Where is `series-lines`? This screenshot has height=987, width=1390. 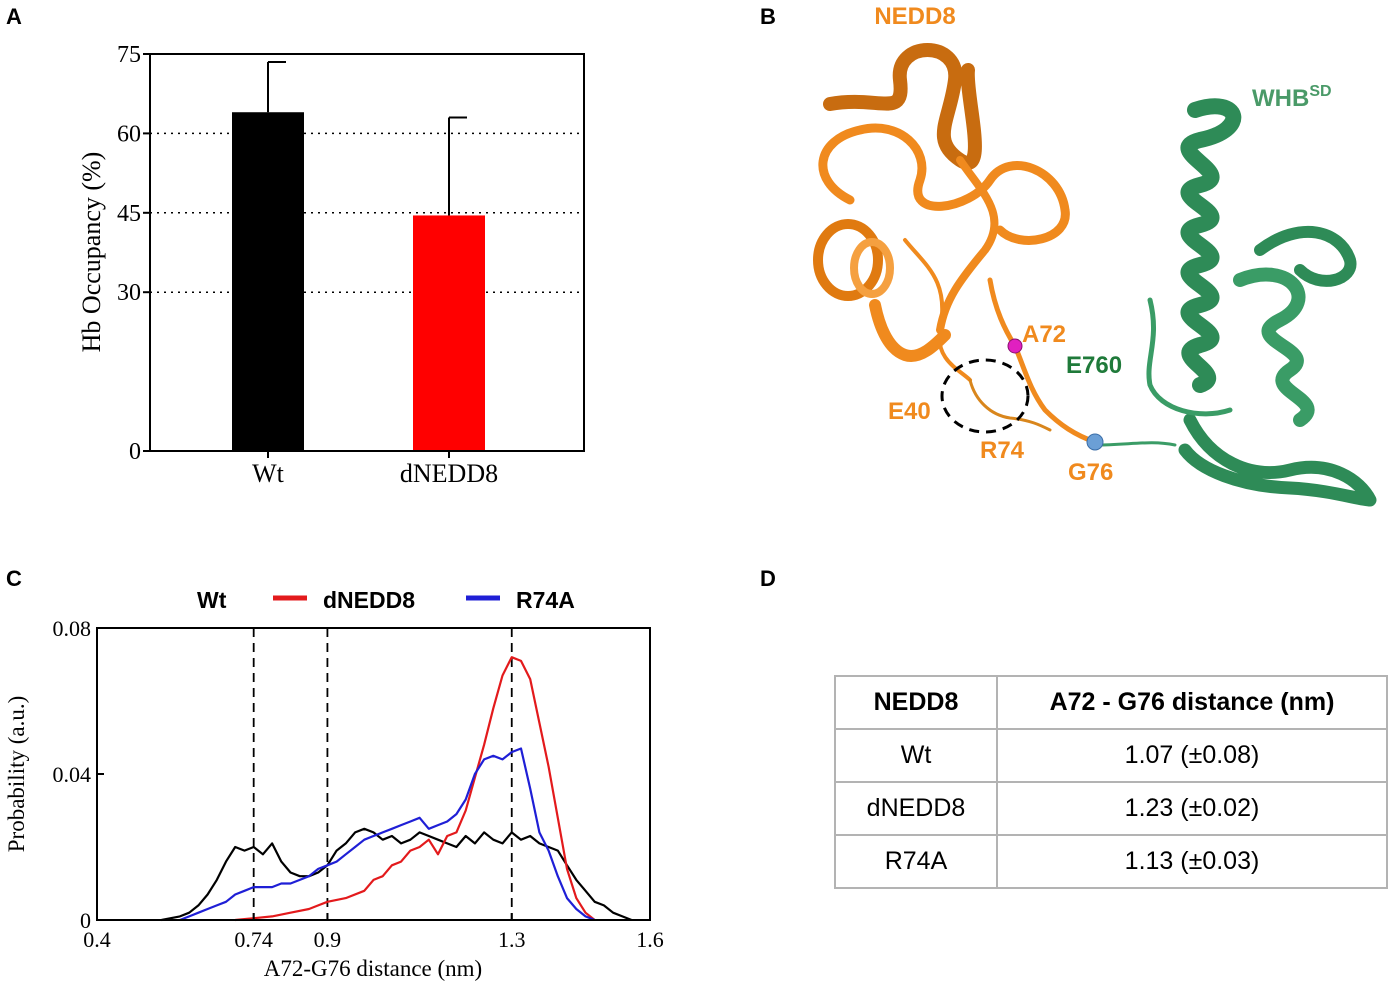 series-lines is located at coordinates (397, 789).